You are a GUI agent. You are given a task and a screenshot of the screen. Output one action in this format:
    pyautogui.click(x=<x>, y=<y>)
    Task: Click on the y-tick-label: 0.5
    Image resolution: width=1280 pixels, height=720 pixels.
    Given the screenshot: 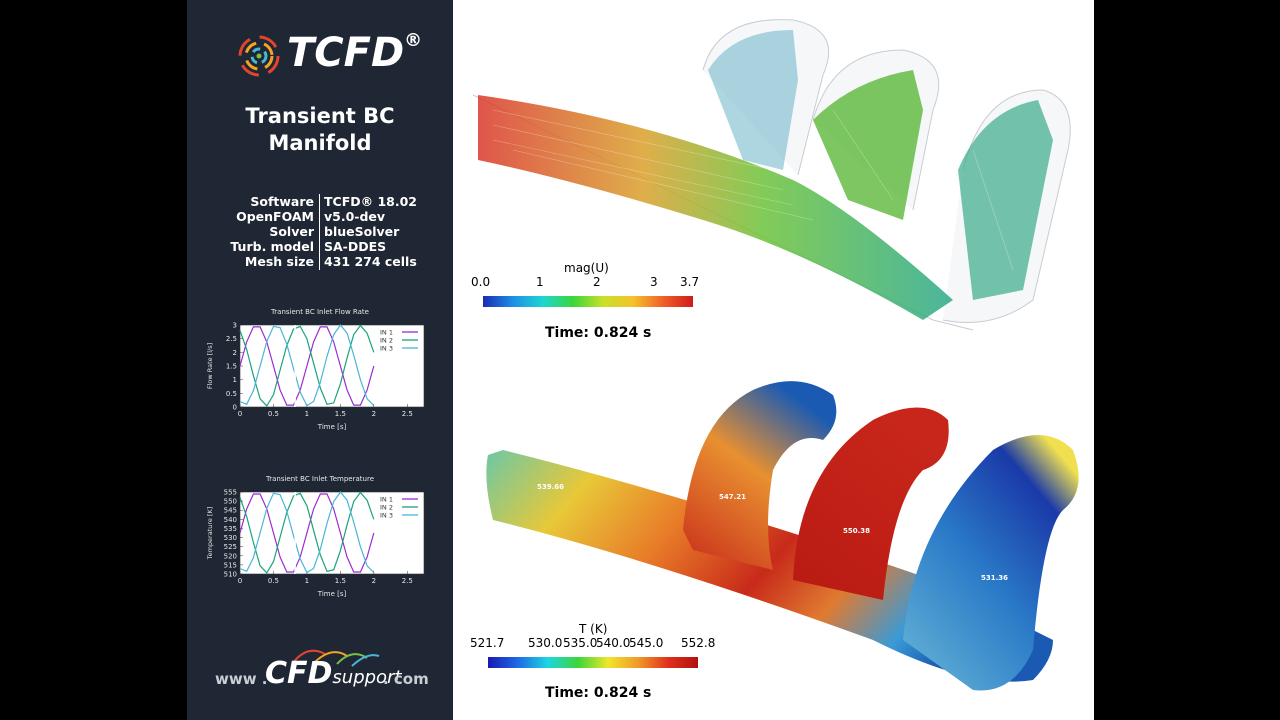 What is the action you would take?
    pyautogui.click(x=231, y=394)
    